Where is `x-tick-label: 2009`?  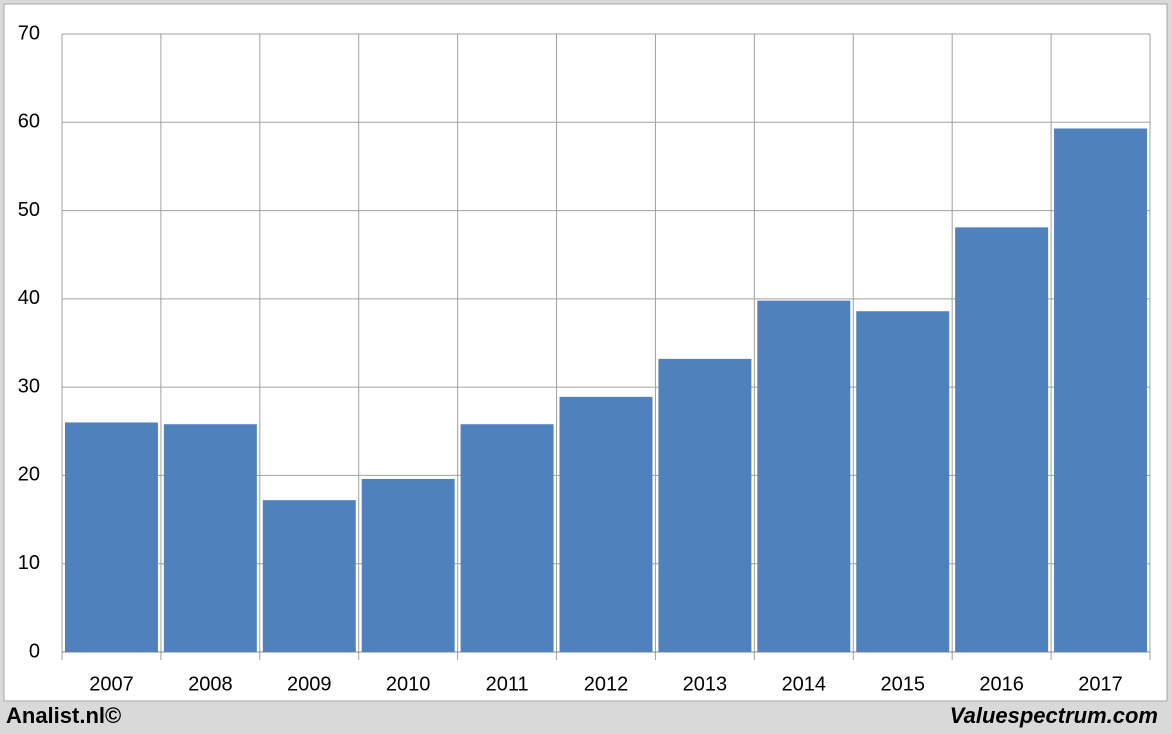
x-tick-label: 2009 is located at coordinates (309, 684).